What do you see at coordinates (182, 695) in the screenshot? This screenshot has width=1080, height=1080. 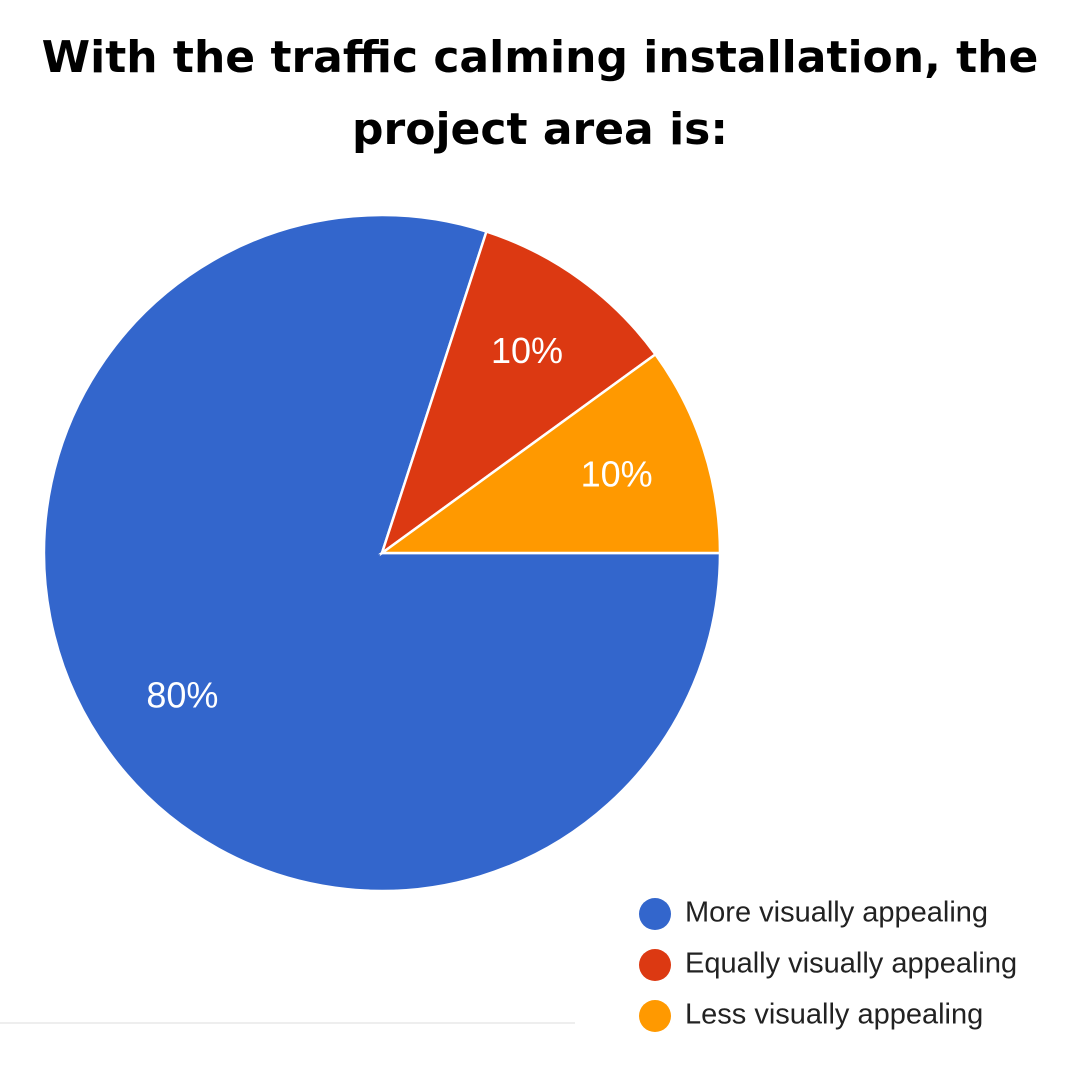 I see `data-label: 80%` at bounding box center [182, 695].